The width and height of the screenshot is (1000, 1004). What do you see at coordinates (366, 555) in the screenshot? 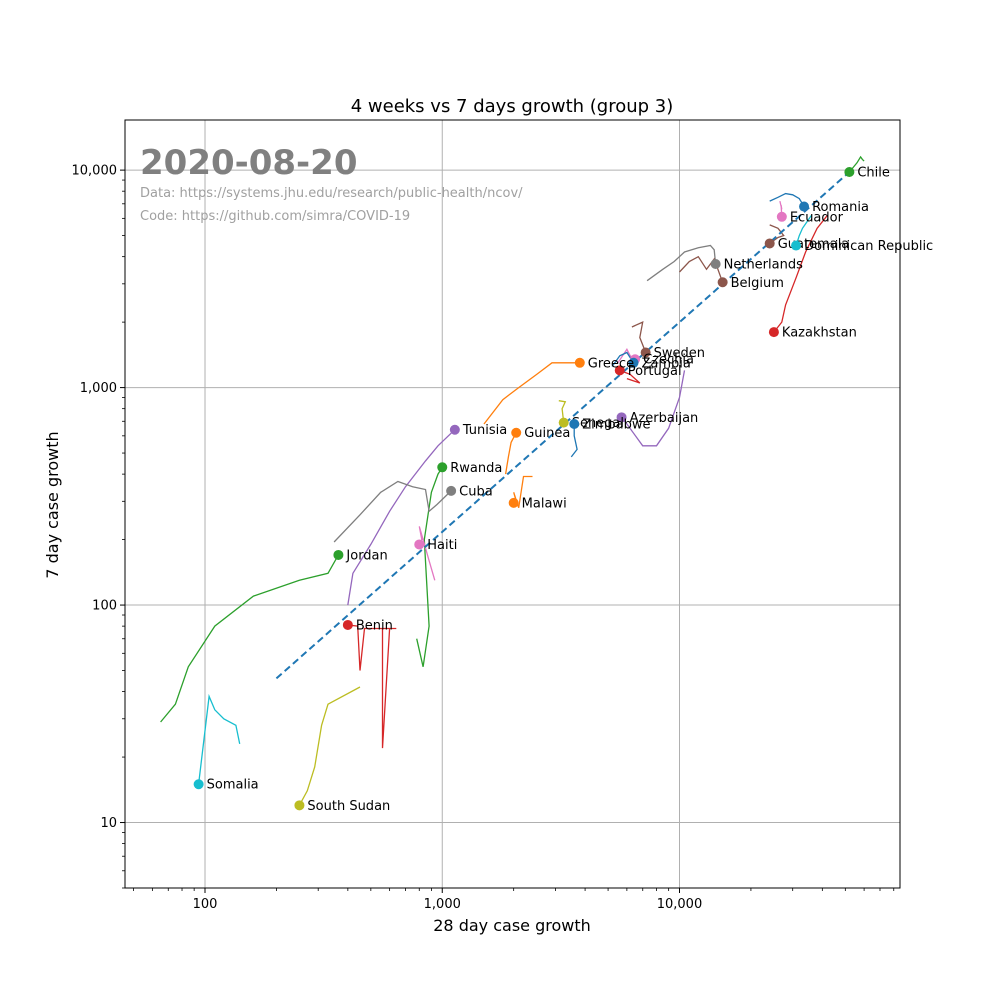
I see `series-label: Jordan` at bounding box center [366, 555].